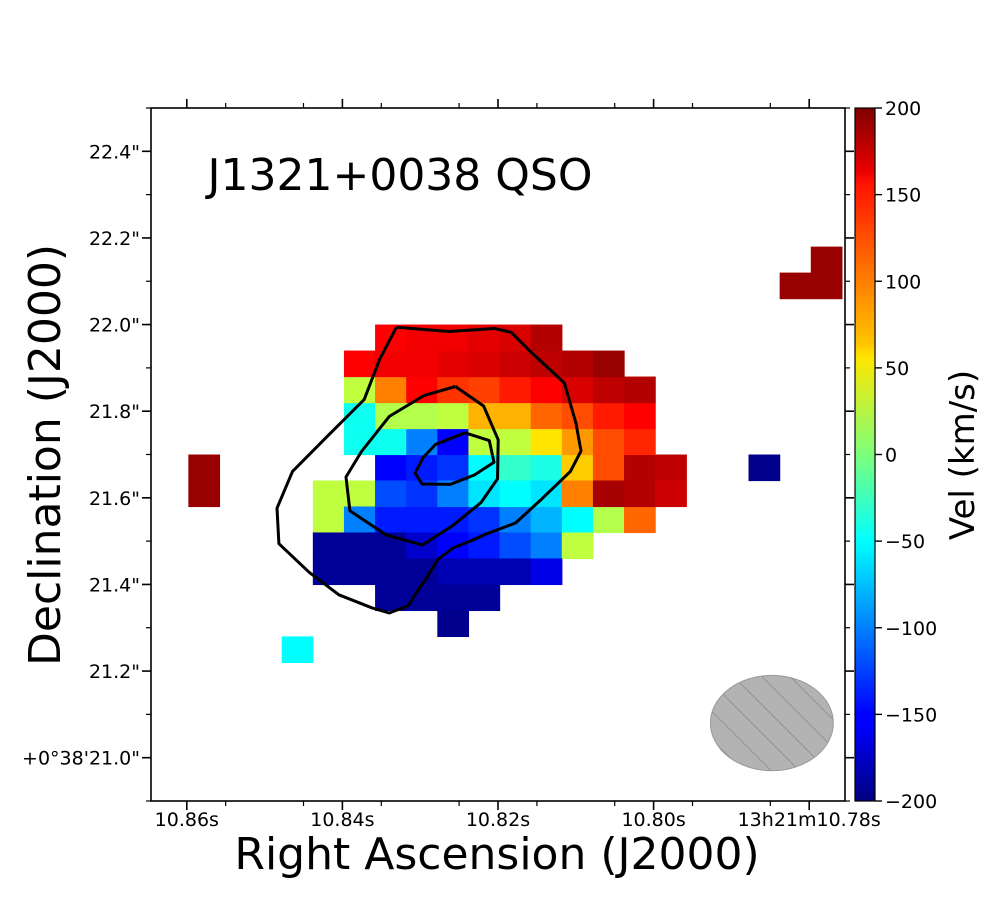 The width and height of the screenshot is (1000, 900). I want to click on colorbar-tick-label: 50, so click(897, 369).